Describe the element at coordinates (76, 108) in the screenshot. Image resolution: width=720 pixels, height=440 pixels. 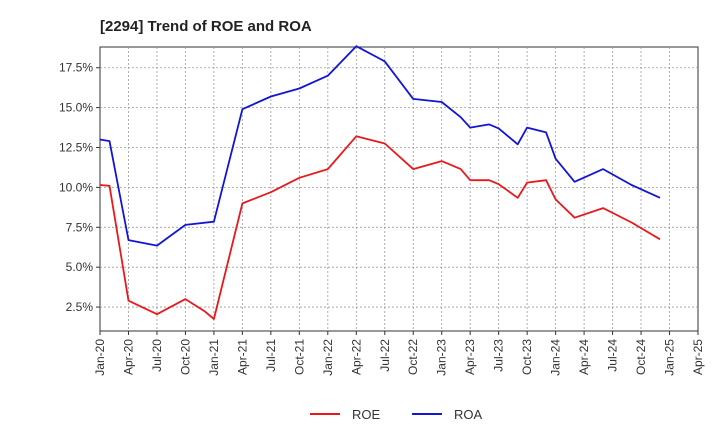
I see `y-tick-label: 15.0%` at that location.